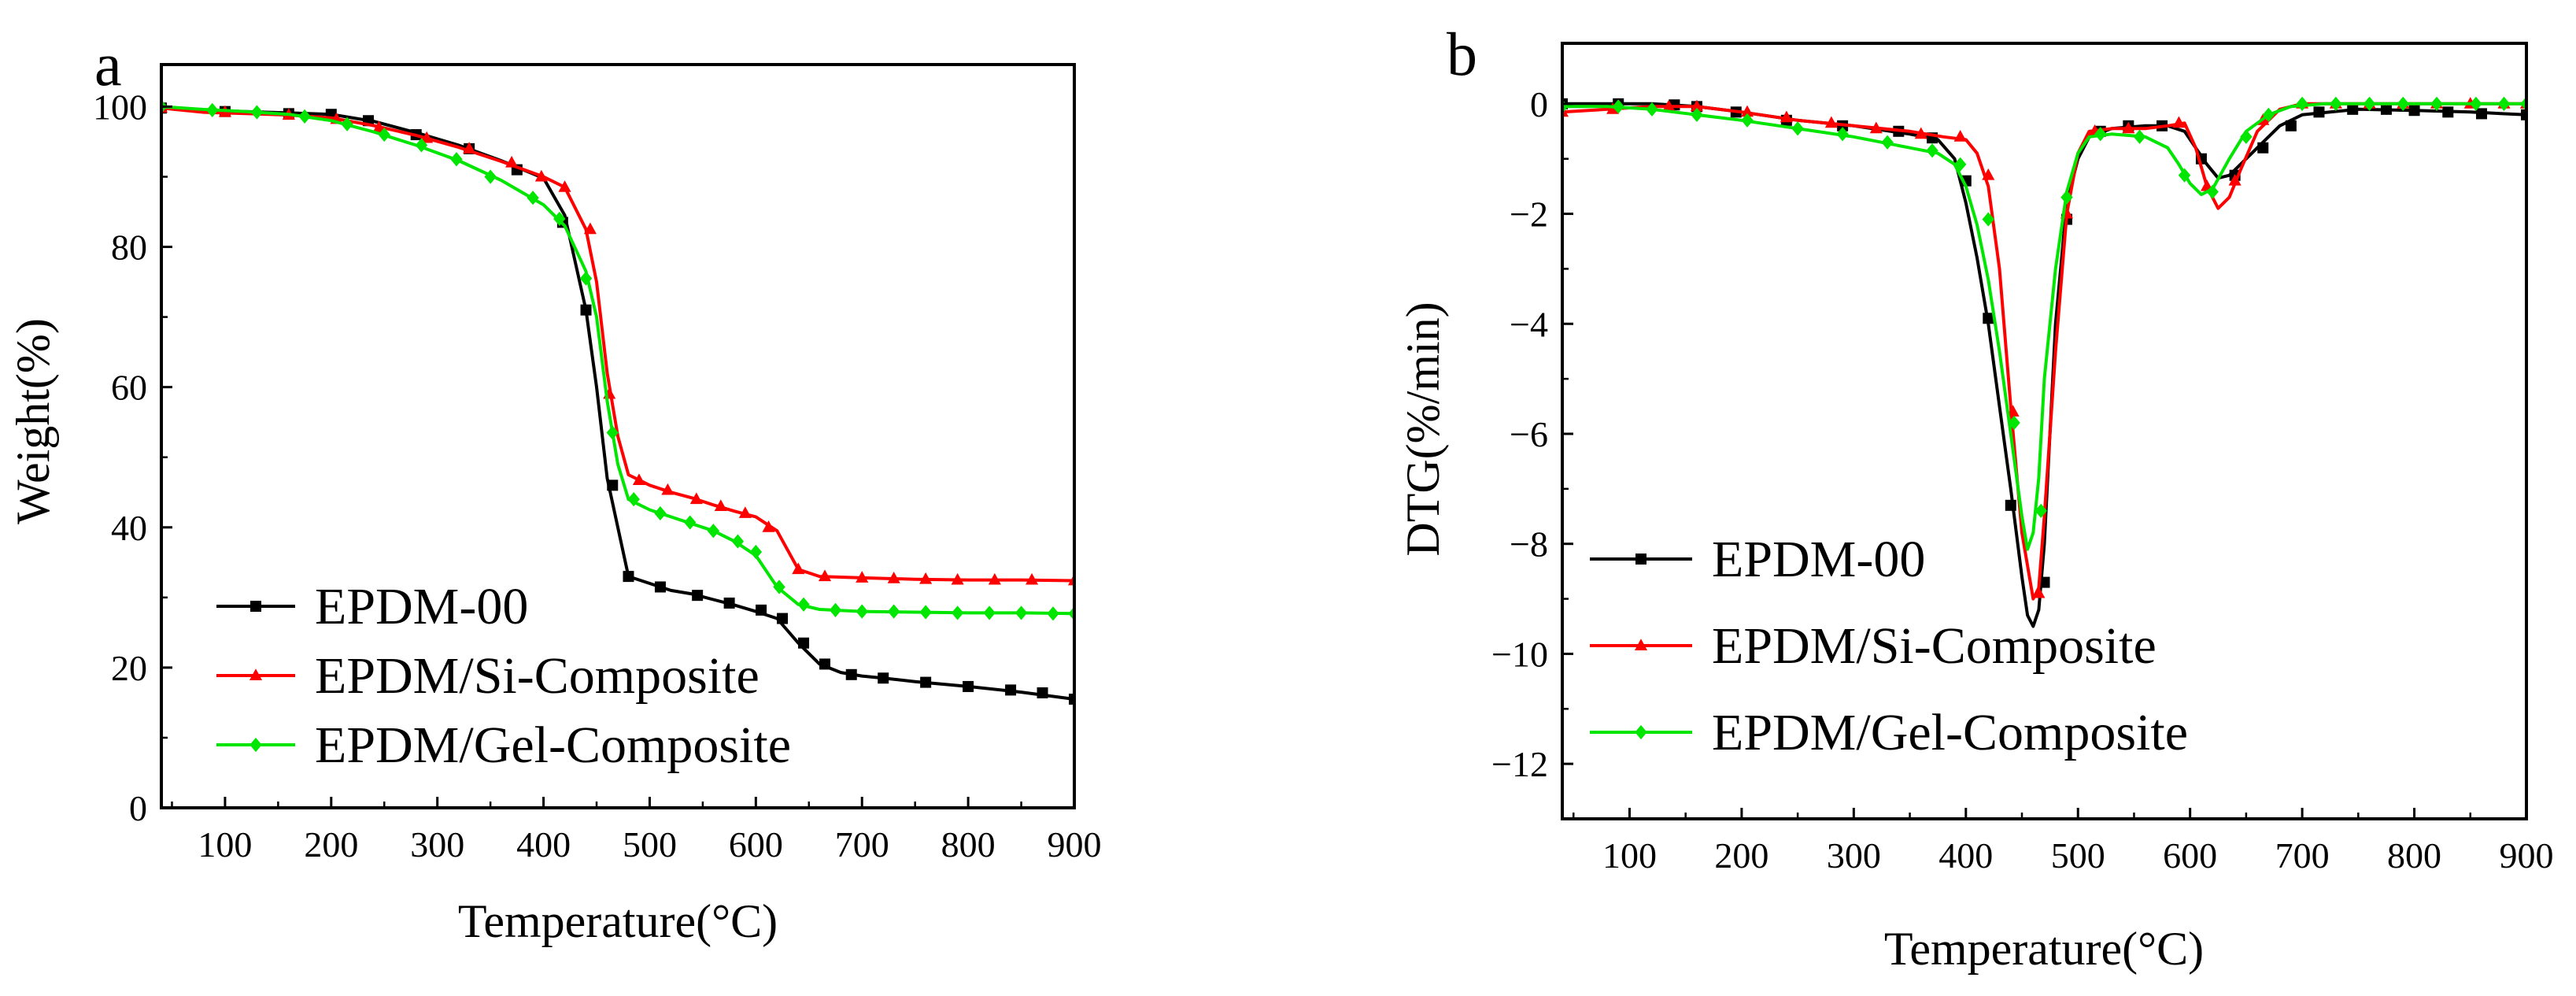  What do you see at coordinates (2078, 856) in the screenshot?
I see `x-tick-label: 500` at bounding box center [2078, 856].